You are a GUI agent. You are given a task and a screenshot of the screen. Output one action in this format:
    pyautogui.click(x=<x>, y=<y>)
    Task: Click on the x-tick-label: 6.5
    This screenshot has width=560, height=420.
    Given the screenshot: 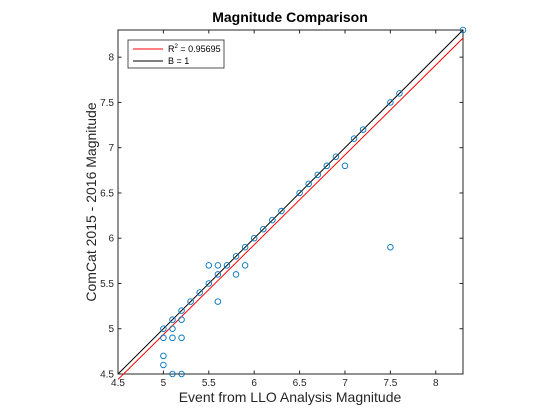 What is the action you would take?
    pyautogui.click(x=300, y=383)
    